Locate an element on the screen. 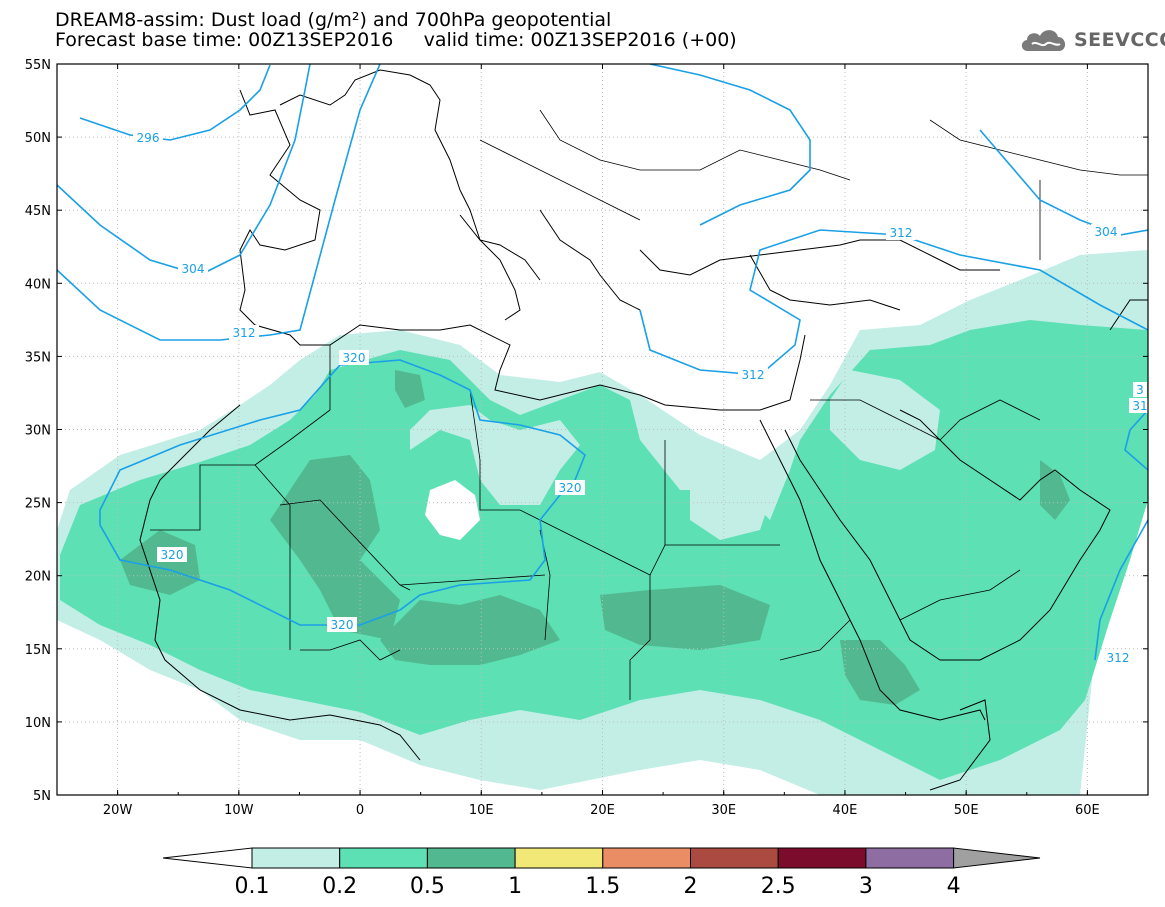  lat-label: 10N is located at coordinates (38, 723).